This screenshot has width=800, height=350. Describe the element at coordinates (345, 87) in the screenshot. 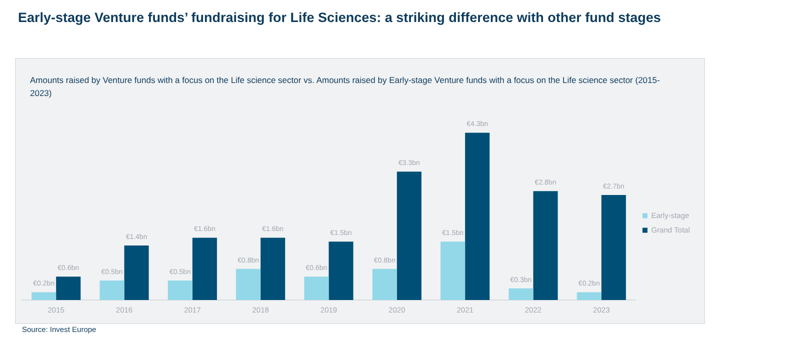

I see `chart-subtitle: Amounts raised by Venture funds with a focus on the Life science sector vs. Amounts raised by Early-stage Venture funds with a focus on the Life science sector (2015-2023)` at that location.